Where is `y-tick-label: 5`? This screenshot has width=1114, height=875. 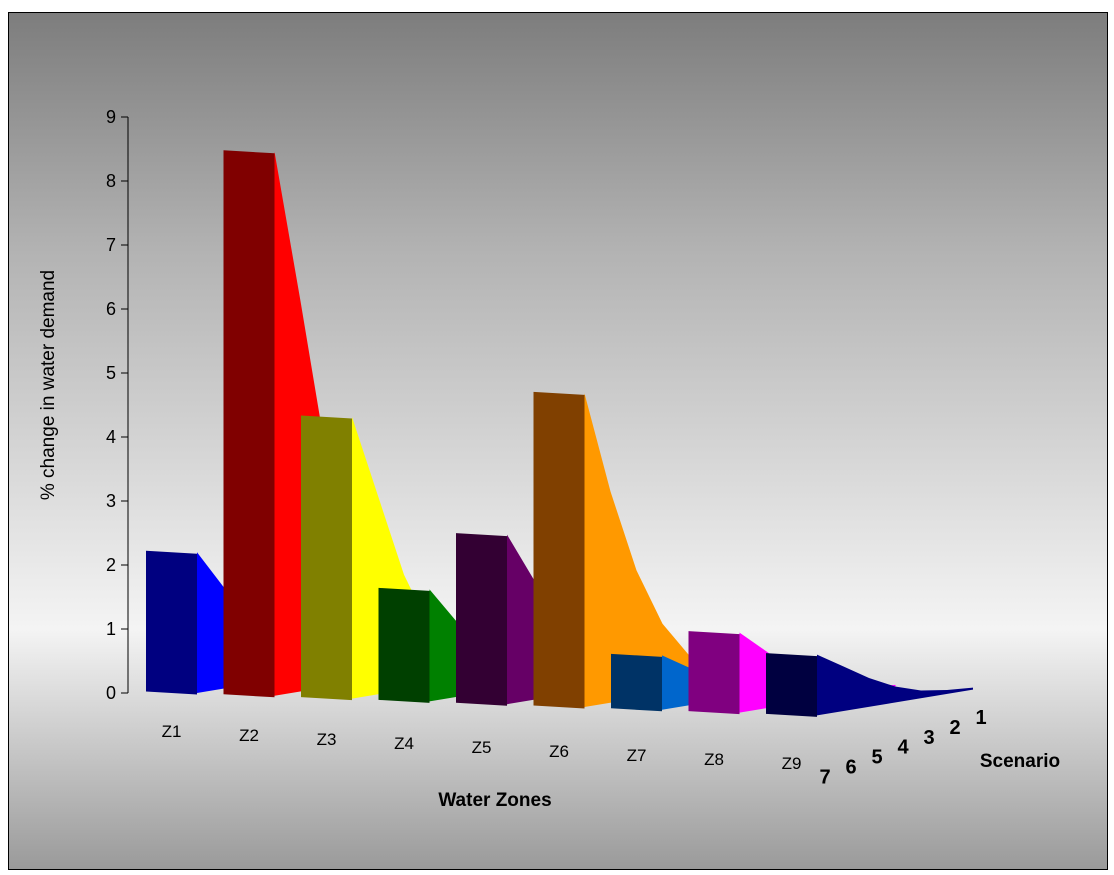
y-tick-label: 5 is located at coordinates (111, 373).